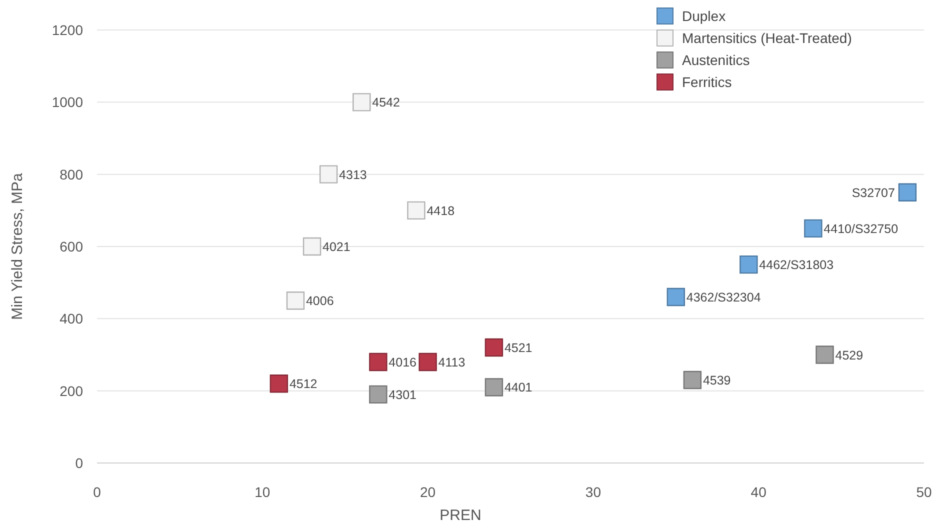 This screenshot has width=933, height=526. What do you see at coordinates (716, 60) in the screenshot?
I see `legend-label: Austenitics` at bounding box center [716, 60].